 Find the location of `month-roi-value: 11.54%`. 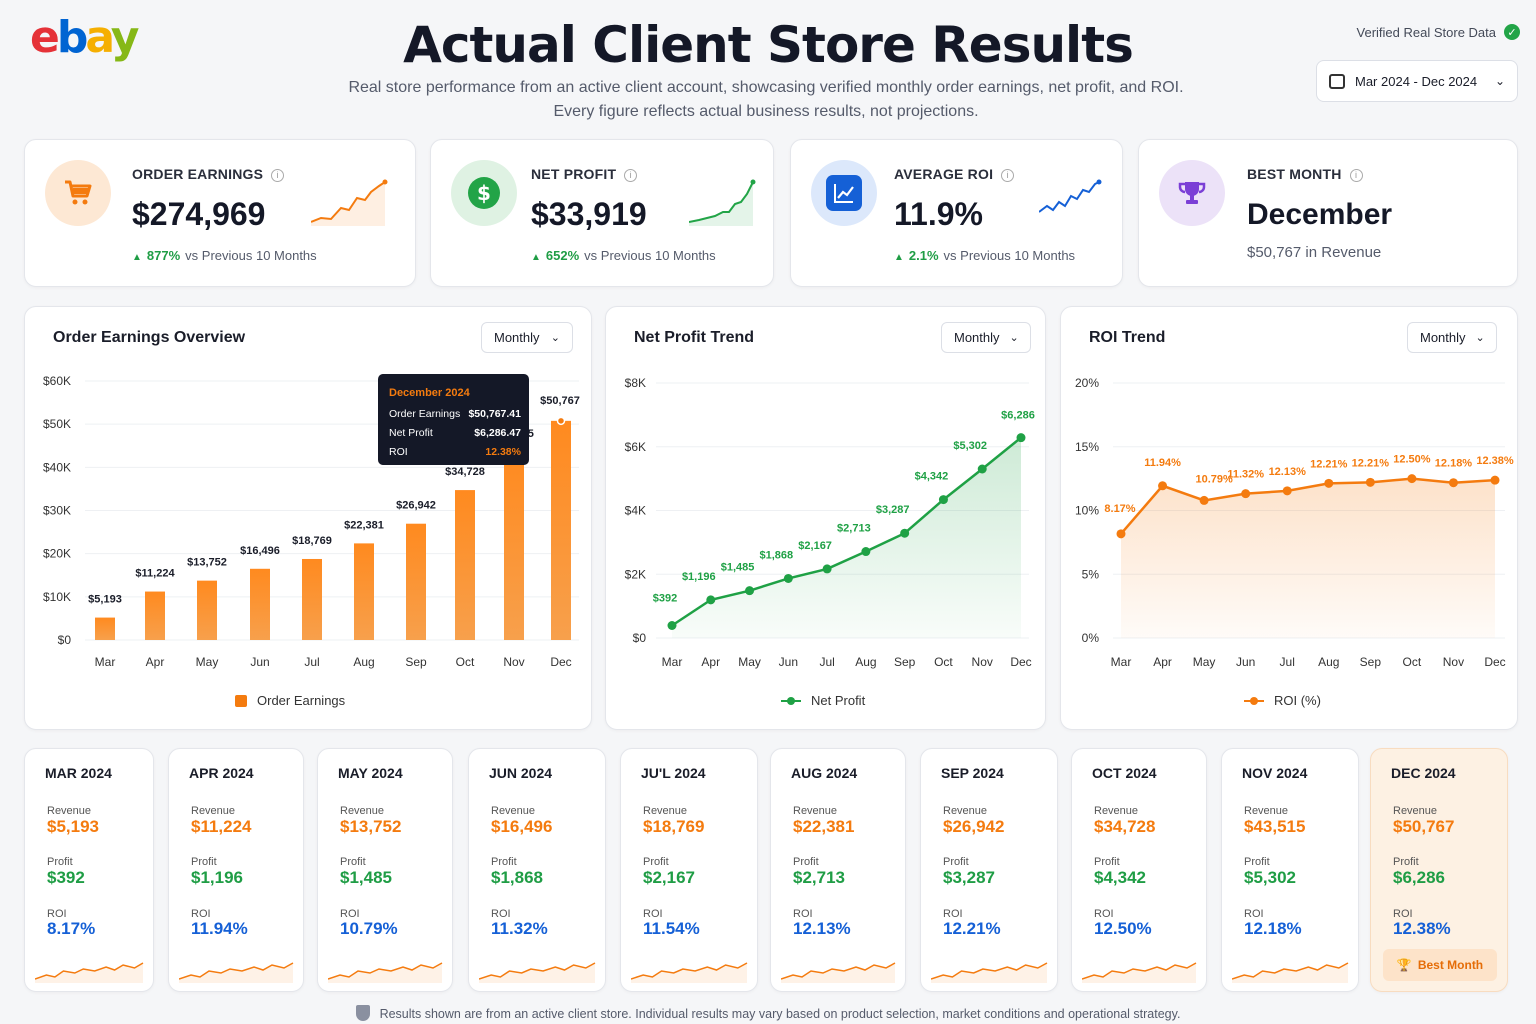

month-roi-value: 11.54% is located at coordinates (671, 928).